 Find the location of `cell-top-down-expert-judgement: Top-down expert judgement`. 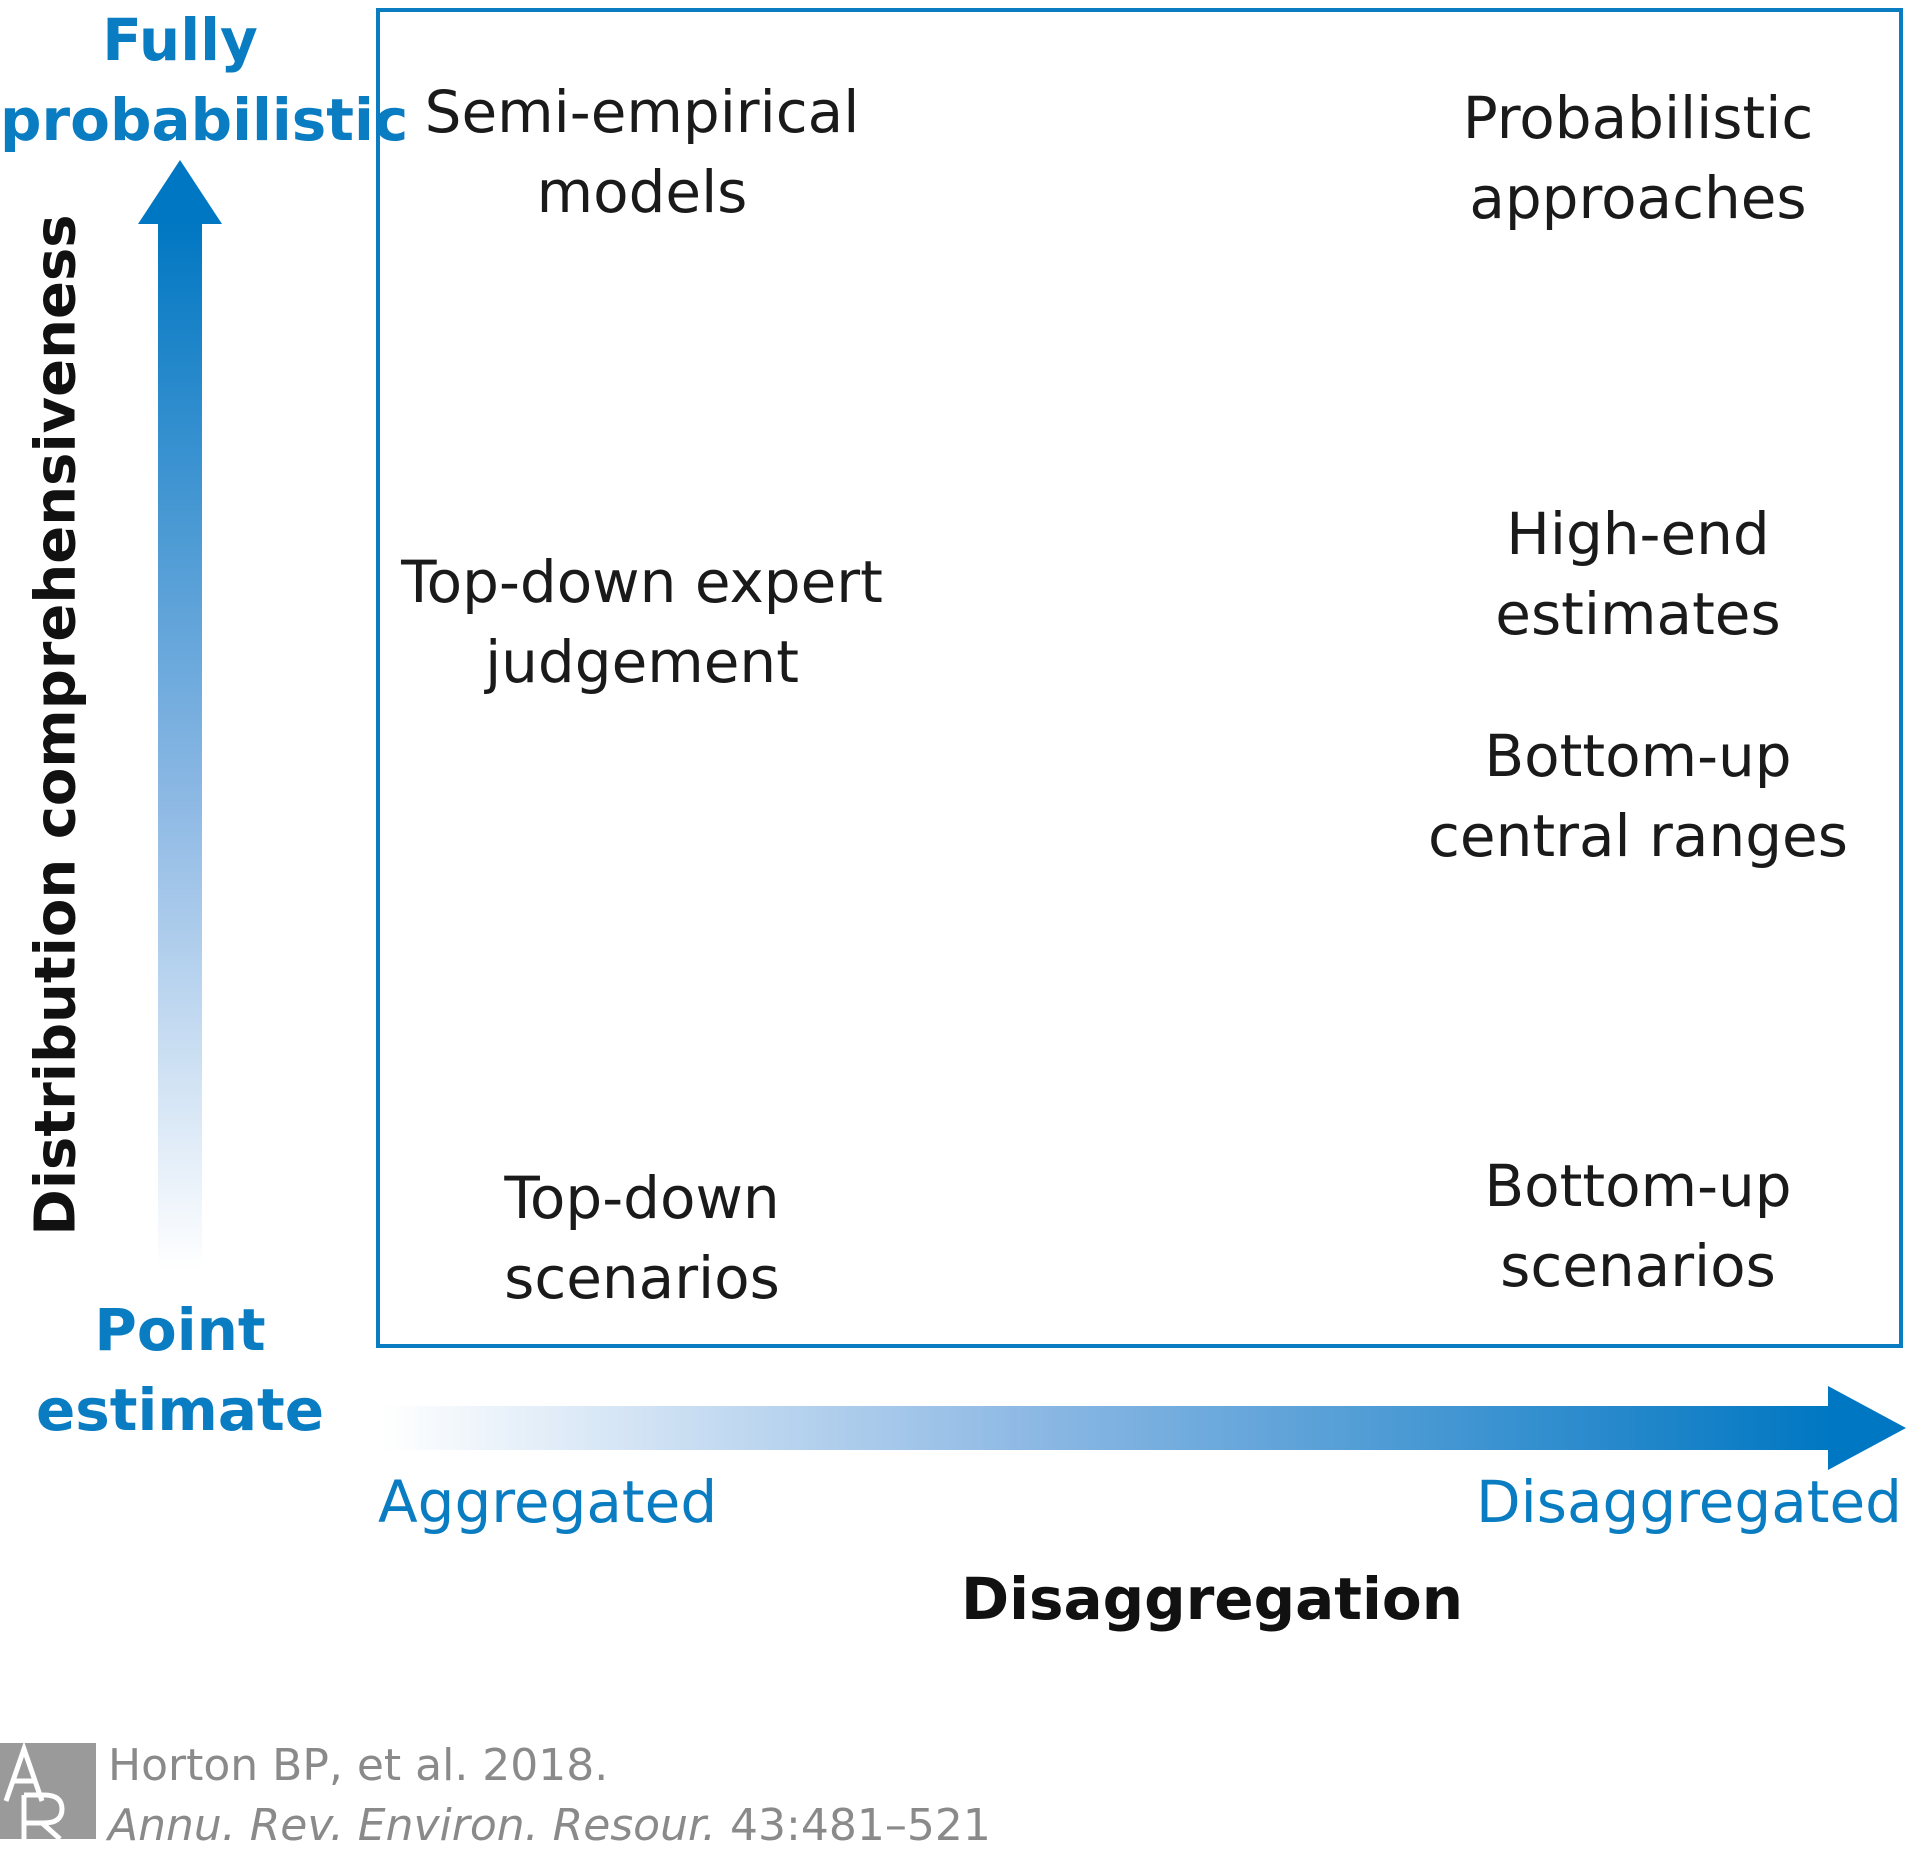

cell-top-down-expert-judgement: Top-down expert judgement is located at coordinates (642, 622).